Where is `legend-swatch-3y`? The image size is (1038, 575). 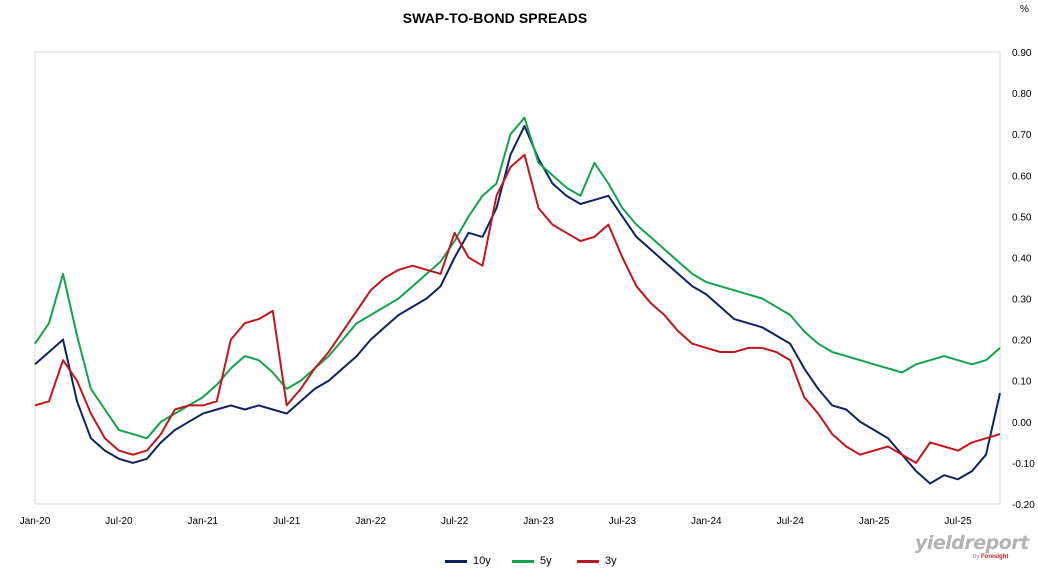 legend-swatch-3y is located at coordinates (588, 561).